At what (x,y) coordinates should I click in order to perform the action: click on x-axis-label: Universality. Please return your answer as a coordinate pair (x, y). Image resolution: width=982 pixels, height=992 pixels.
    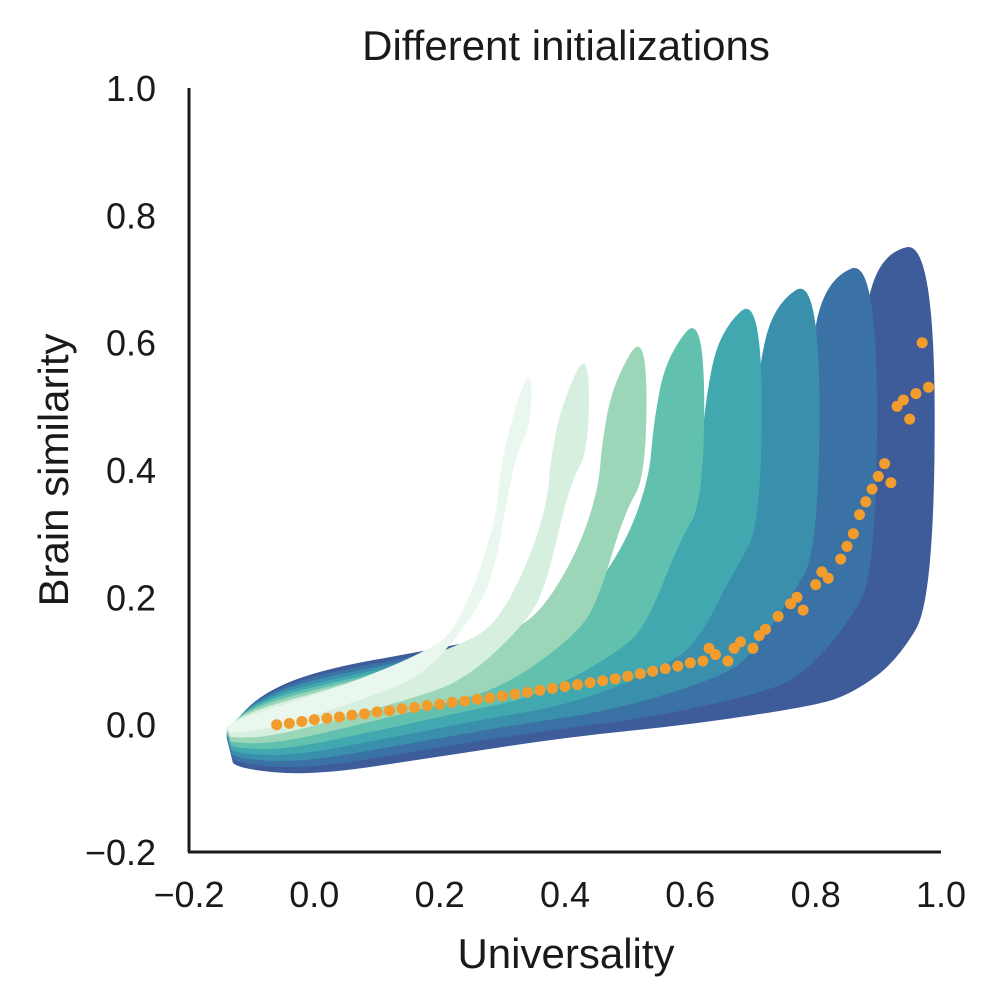
    Looking at the image, I should click on (566, 953).